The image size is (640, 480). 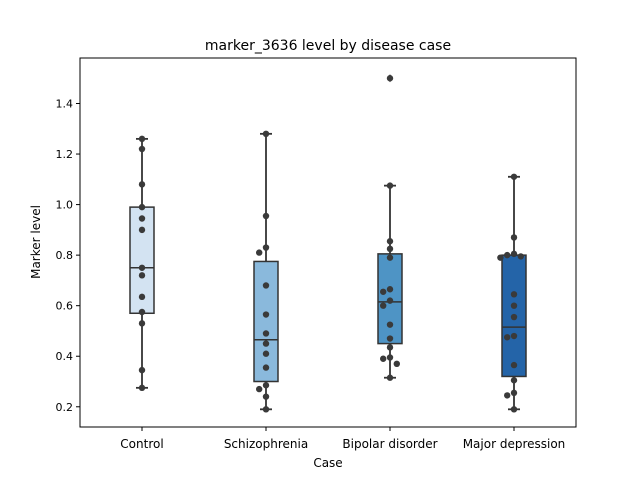 I want to click on box-iqr, so click(x=266, y=321).